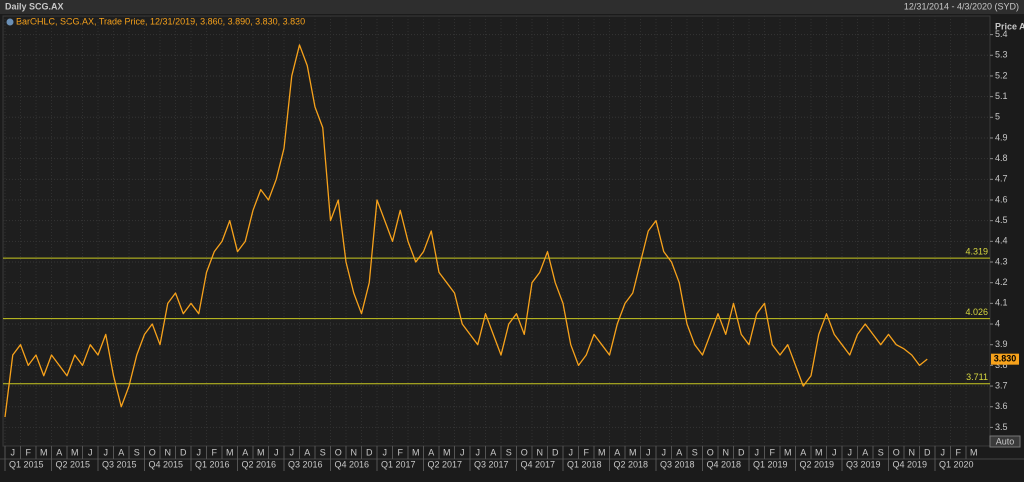 The image size is (1024, 482). What do you see at coordinates (212, 464) in the screenshot?
I see `quarter-label: Q1 2016` at bounding box center [212, 464].